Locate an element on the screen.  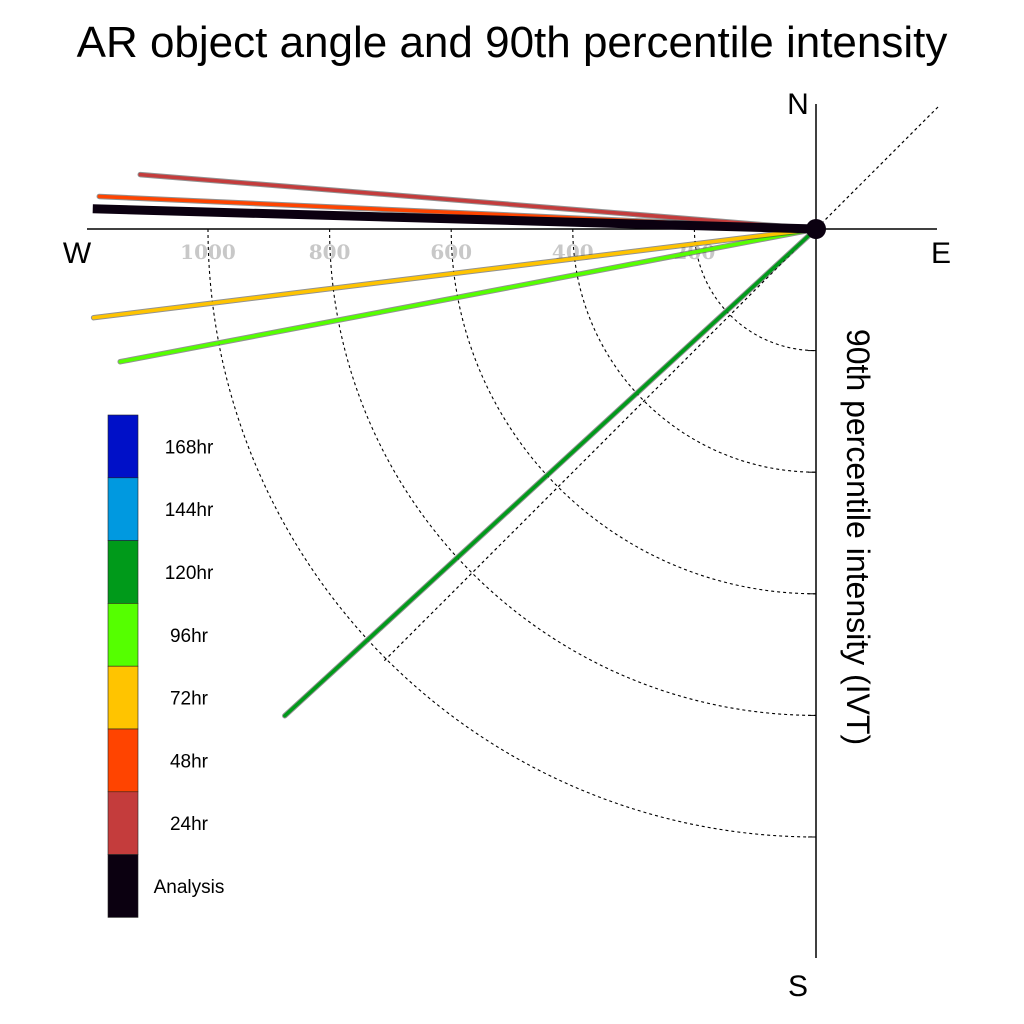
ring-label-800: 800 is located at coordinates (330, 252).